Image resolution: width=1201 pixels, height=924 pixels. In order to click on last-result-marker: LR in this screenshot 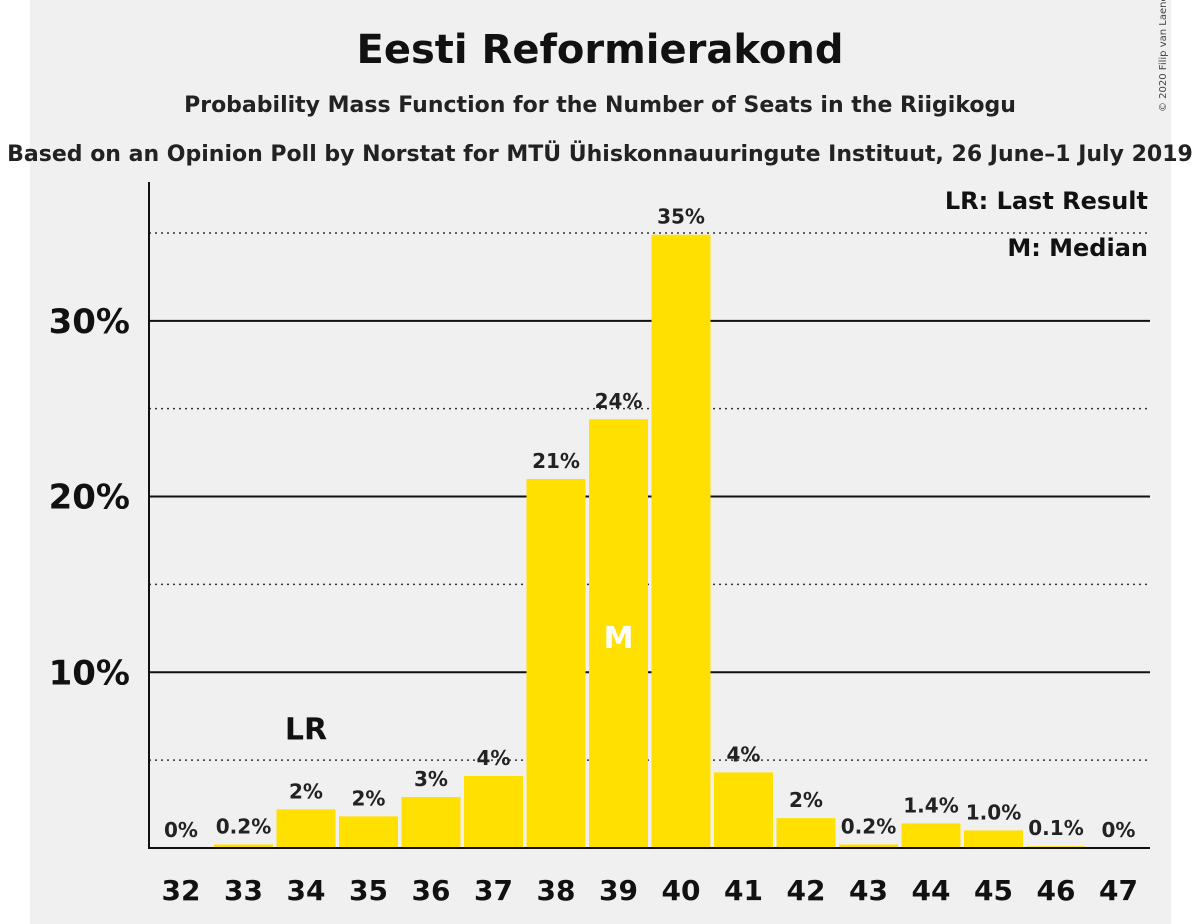, I will do `click(306, 729)`.